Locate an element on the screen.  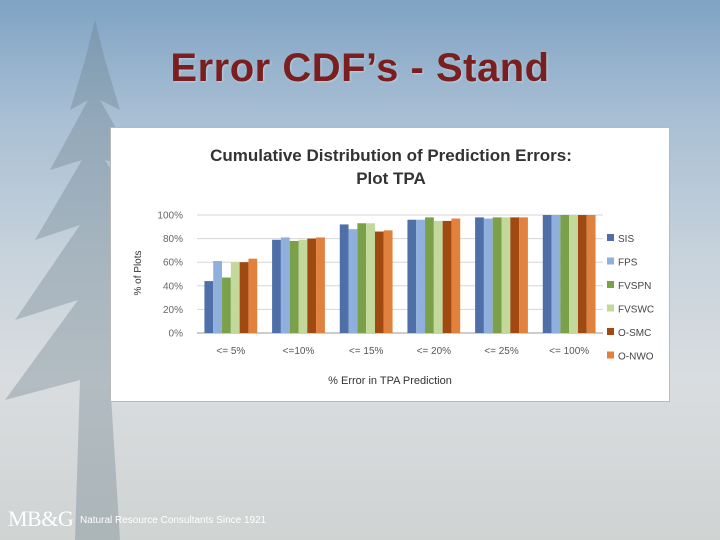
x-axis-label: % Error in TPA Prediction is located at coordinates (390, 381).